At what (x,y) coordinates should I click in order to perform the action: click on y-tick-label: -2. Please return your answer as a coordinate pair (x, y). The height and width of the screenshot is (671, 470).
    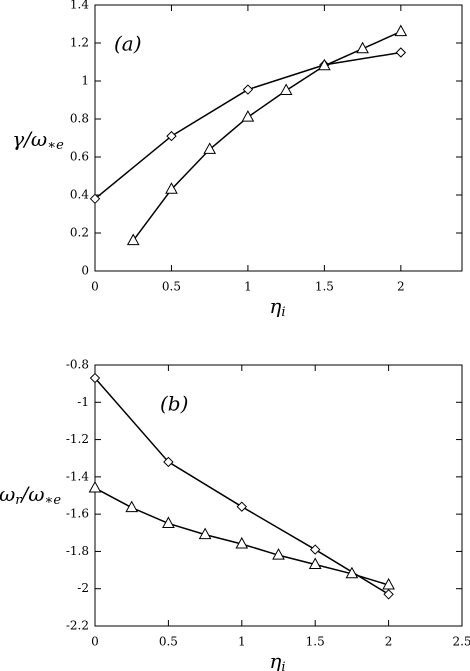
    Looking at the image, I should click on (83, 588).